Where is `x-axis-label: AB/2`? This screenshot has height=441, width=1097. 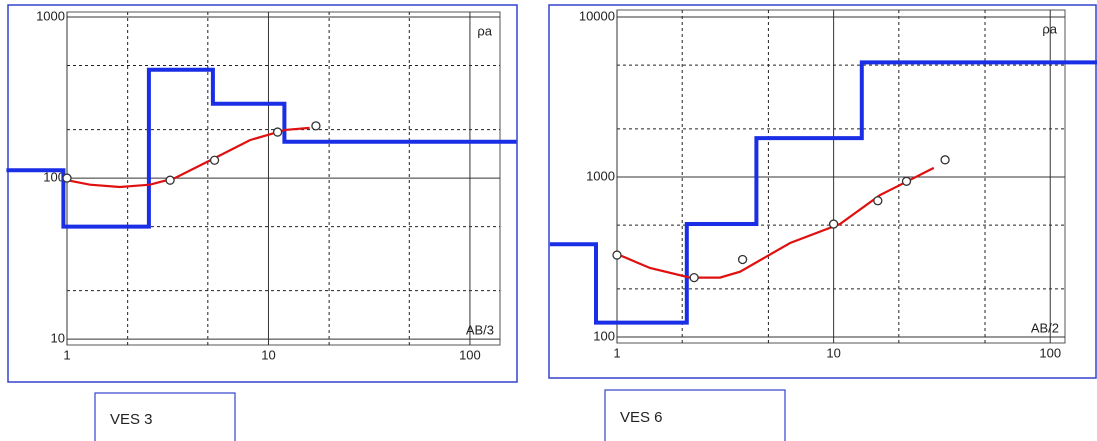 x-axis-label: AB/2 is located at coordinates (1045, 327).